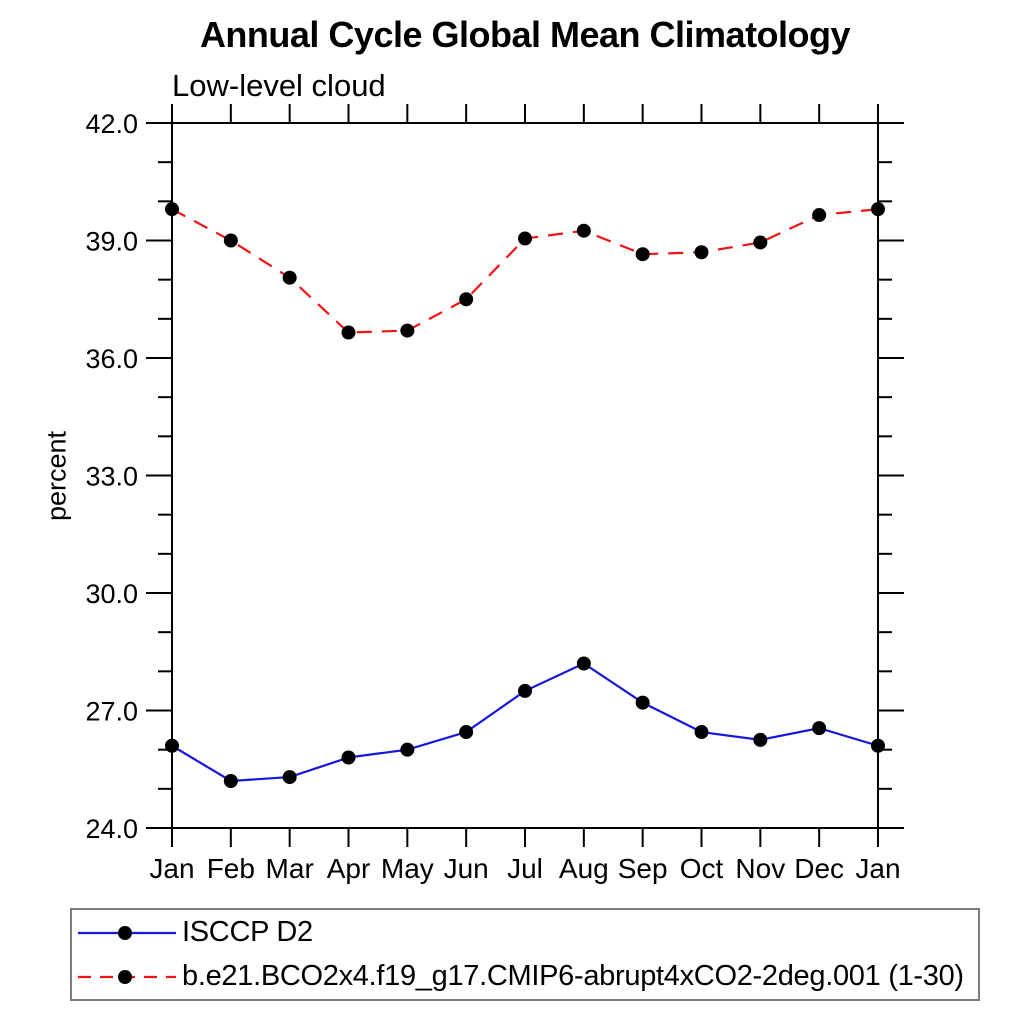 This screenshot has height=1024, width=1024. I want to click on legend-sample-dashed-line-icon, so click(127, 976).